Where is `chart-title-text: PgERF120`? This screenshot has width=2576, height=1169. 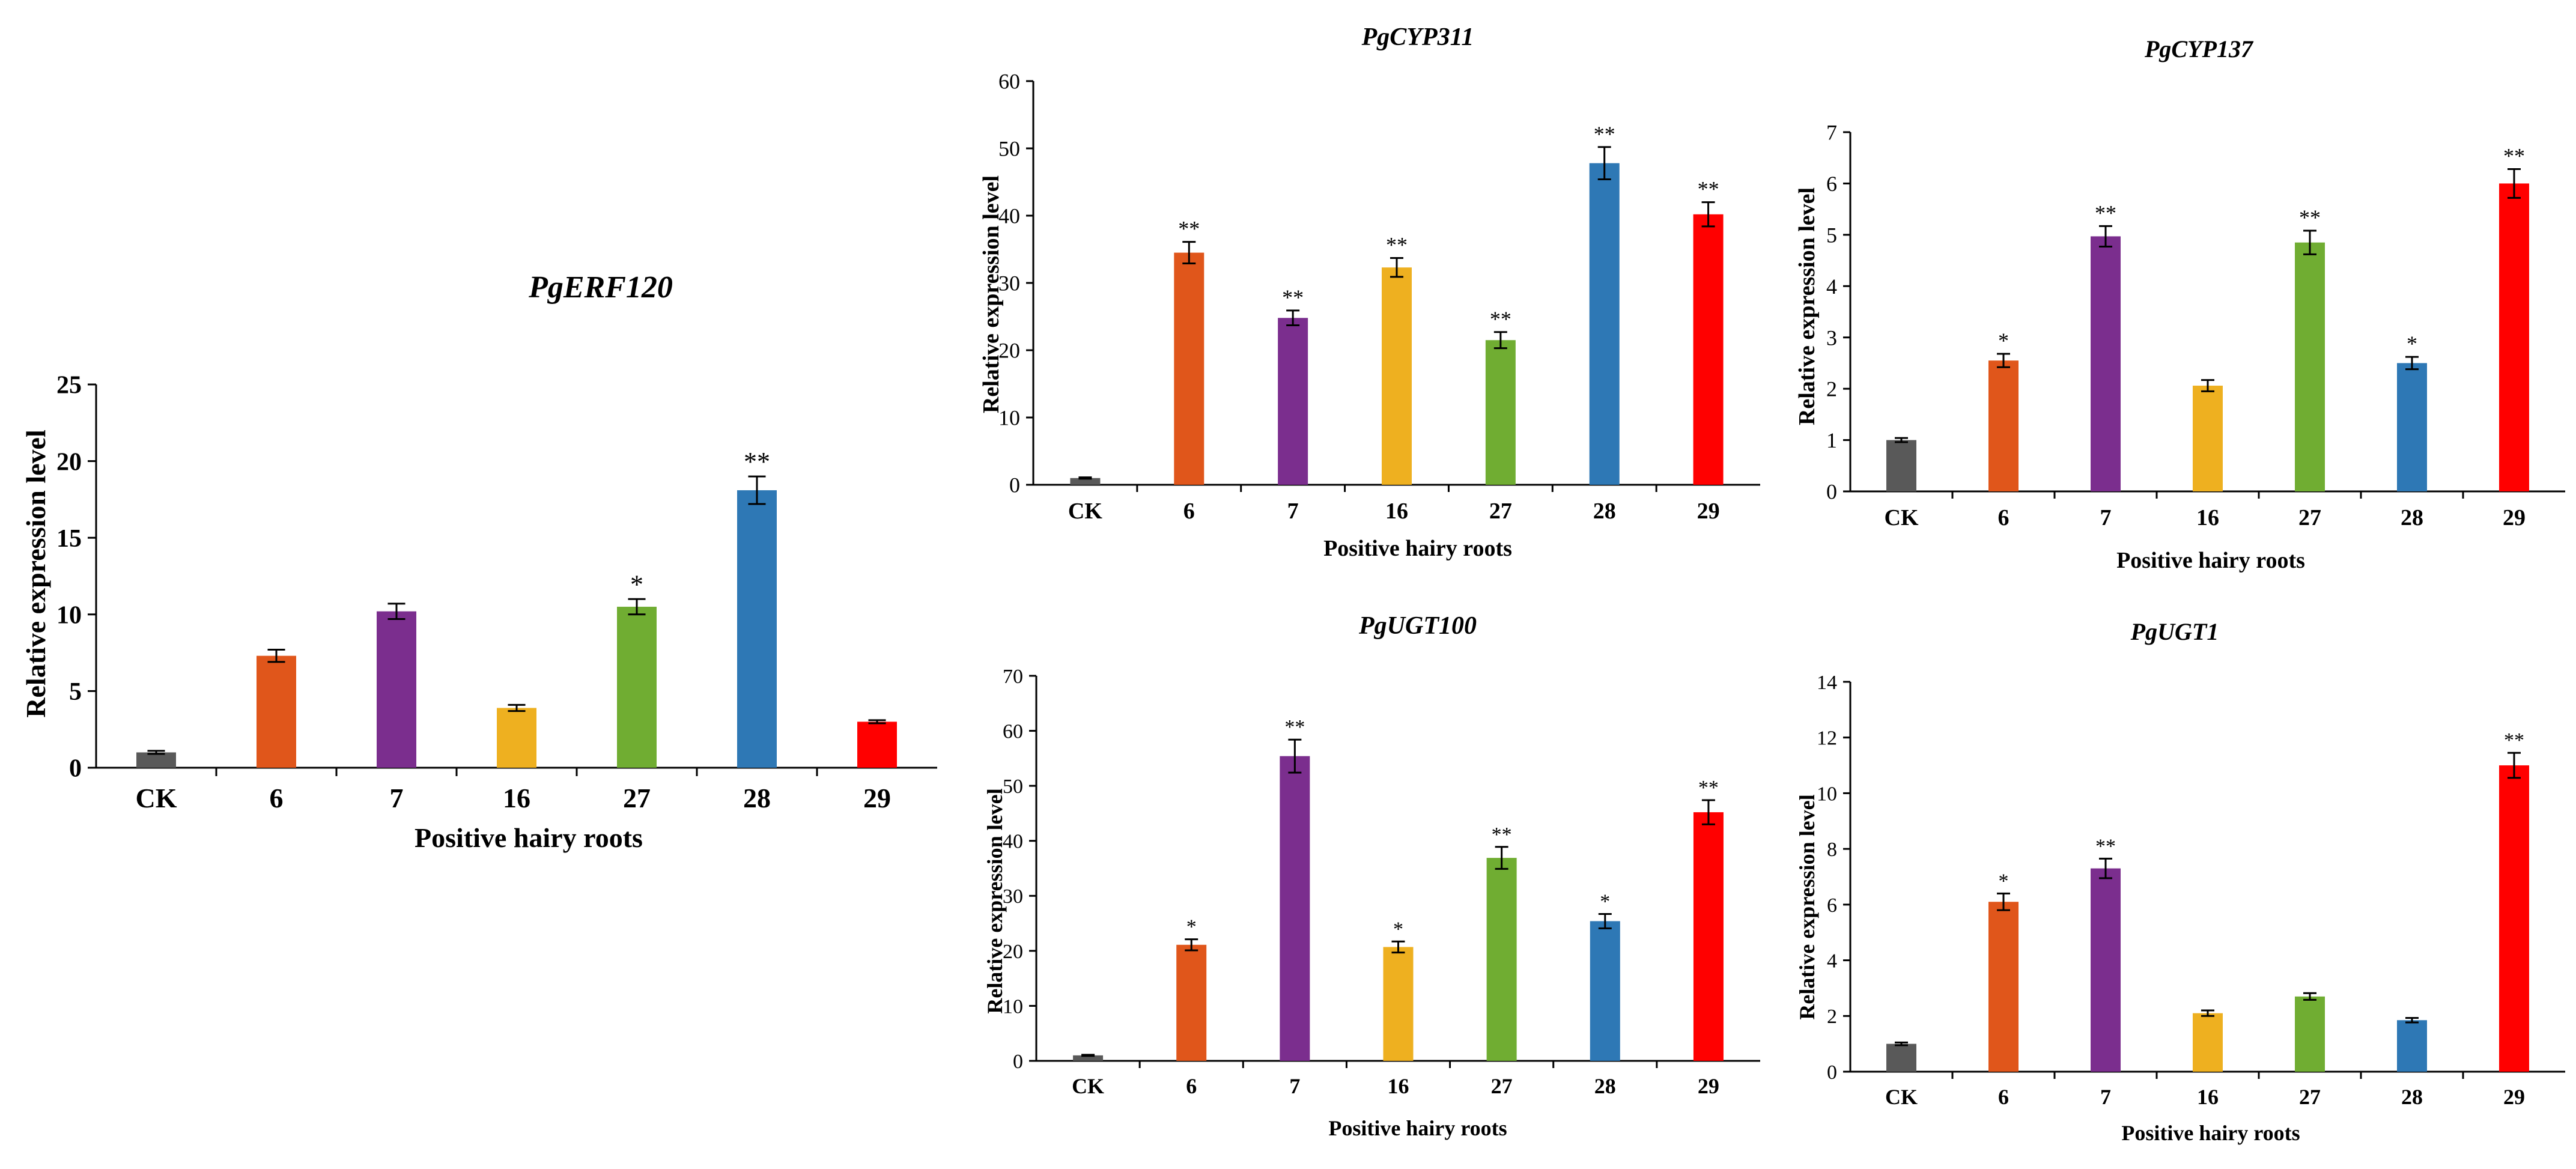
chart-title-text: PgERF120 is located at coordinates (600, 287).